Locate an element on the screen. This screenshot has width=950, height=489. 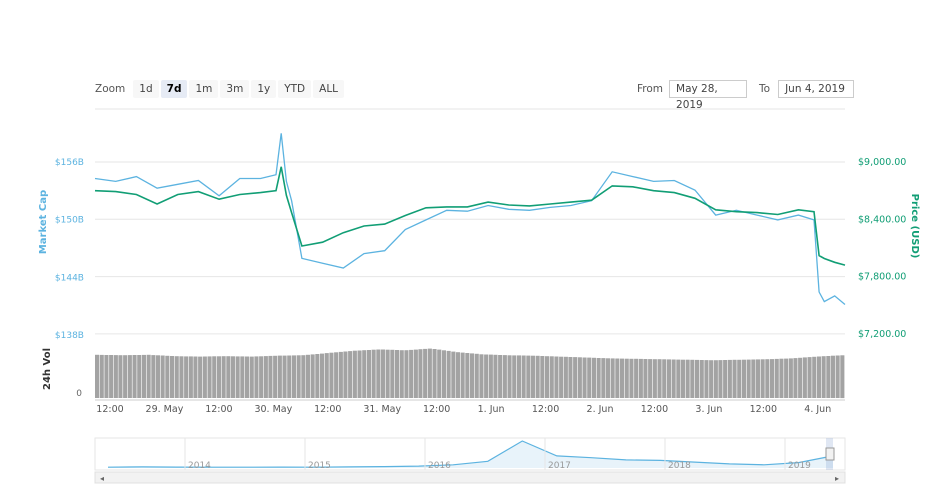
navigator: ◂ ▸ is located at coordinates (470, 460).